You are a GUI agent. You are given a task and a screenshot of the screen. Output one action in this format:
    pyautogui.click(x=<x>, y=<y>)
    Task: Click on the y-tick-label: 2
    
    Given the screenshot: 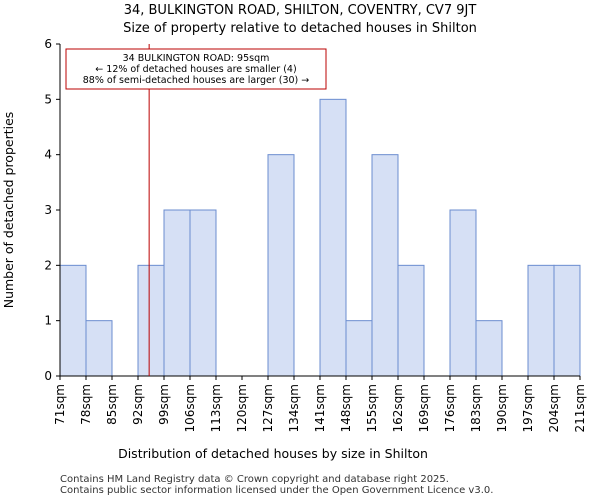 What is the action you would take?
    pyautogui.click(x=48, y=265)
    